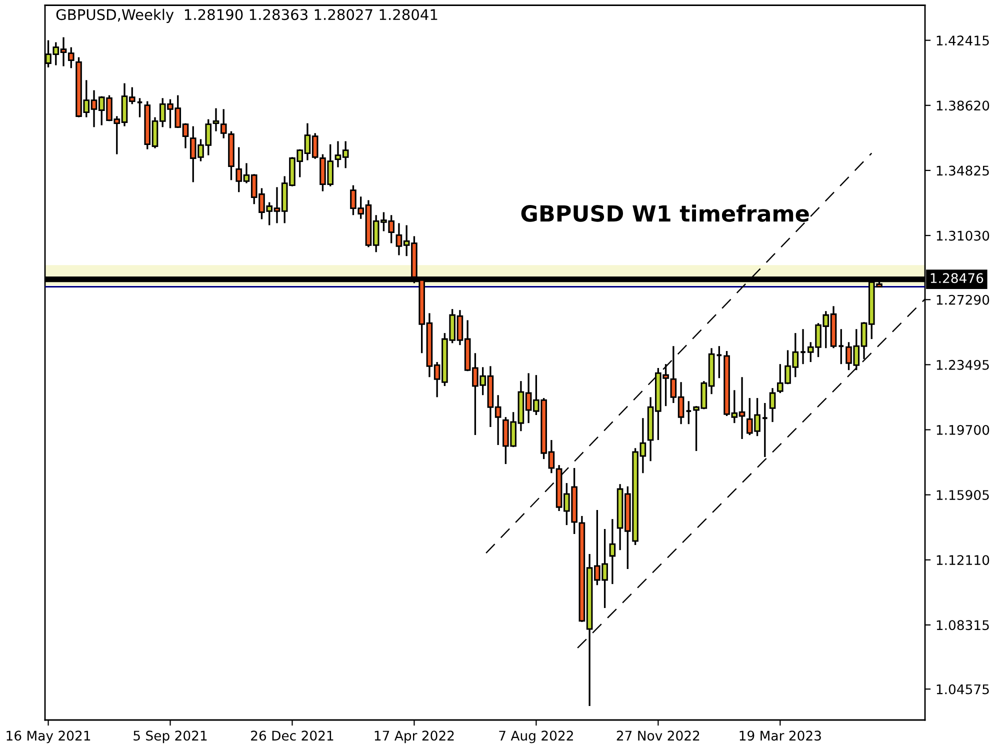 The width and height of the screenshot is (1000, 750). I want to click on x-tick-label: 7 Aug 2022, so click(536, 737).